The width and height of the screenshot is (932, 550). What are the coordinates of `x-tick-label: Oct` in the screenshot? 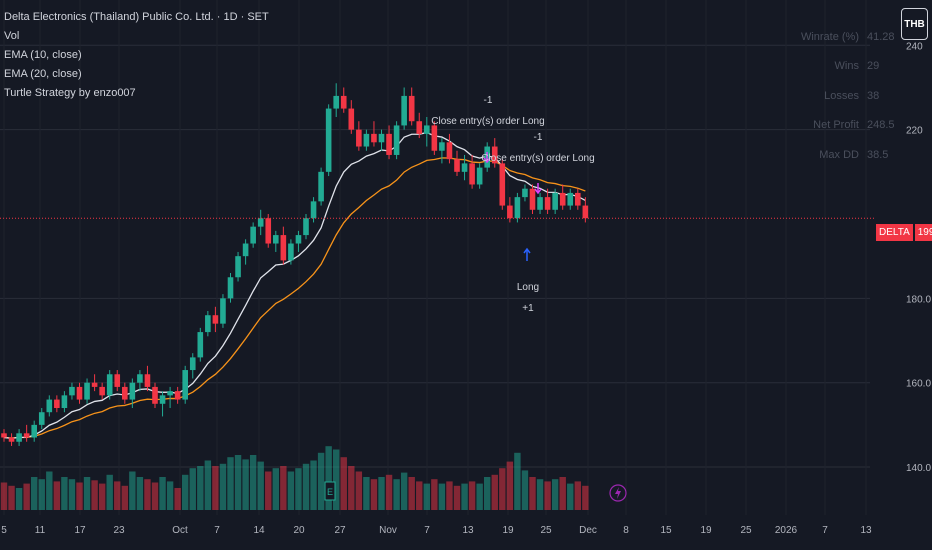 It's located at (180, 530).